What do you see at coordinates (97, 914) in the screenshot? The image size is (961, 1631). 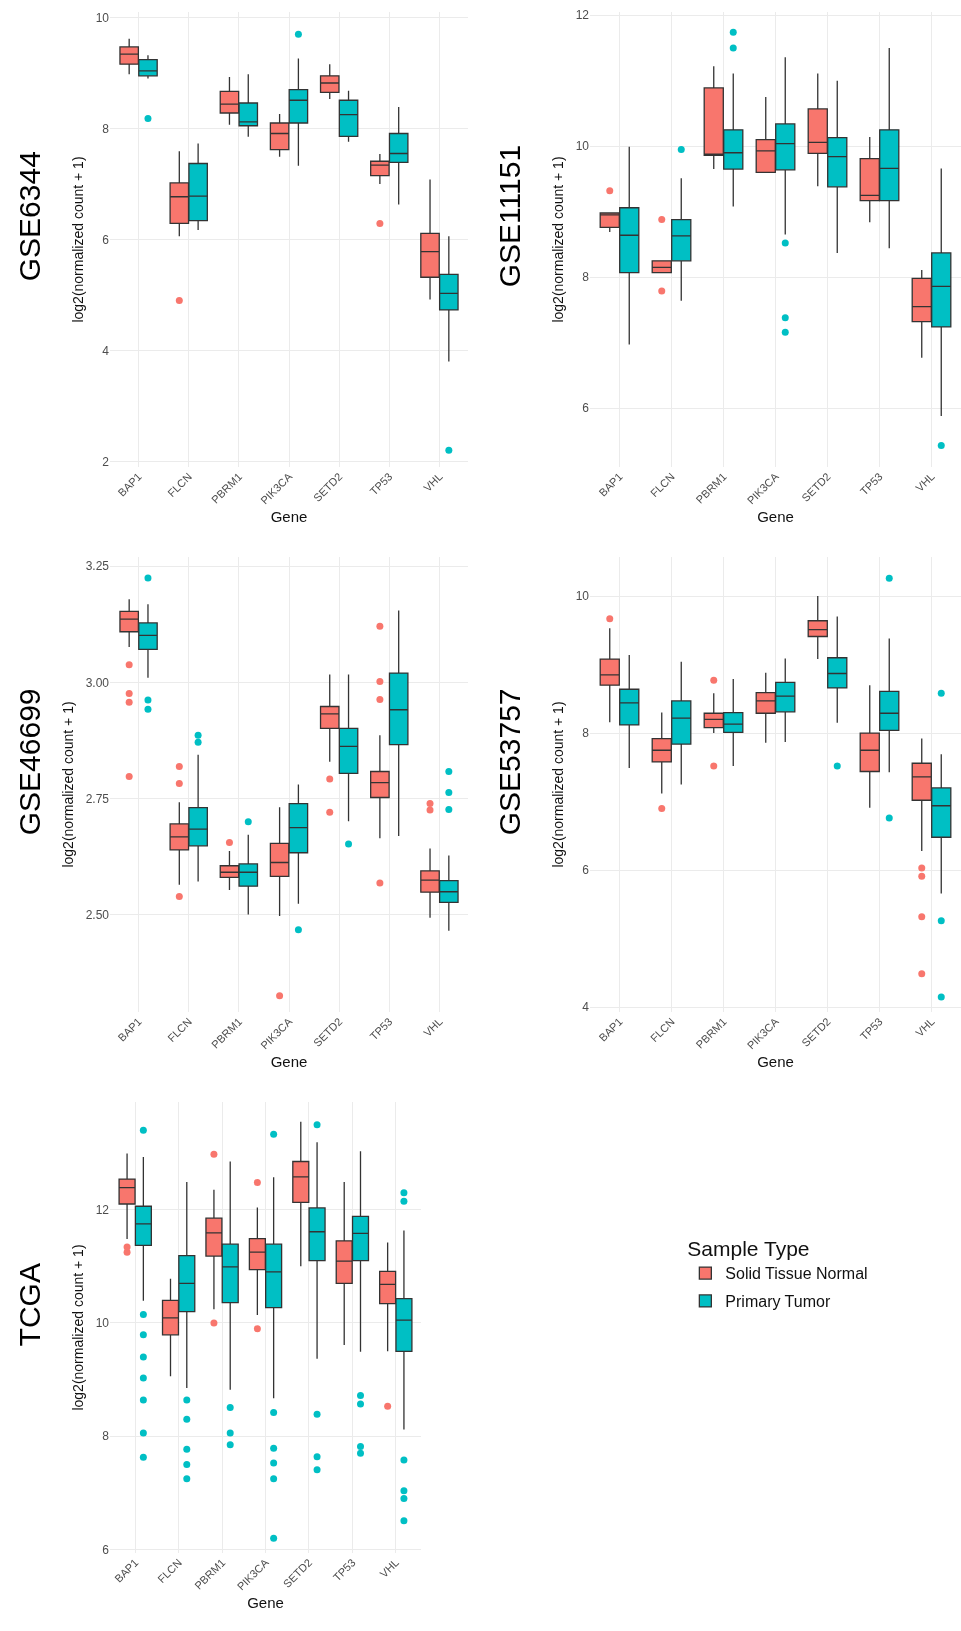 I see `y-tick-label: 2.50` at bounding box center [97, 914].